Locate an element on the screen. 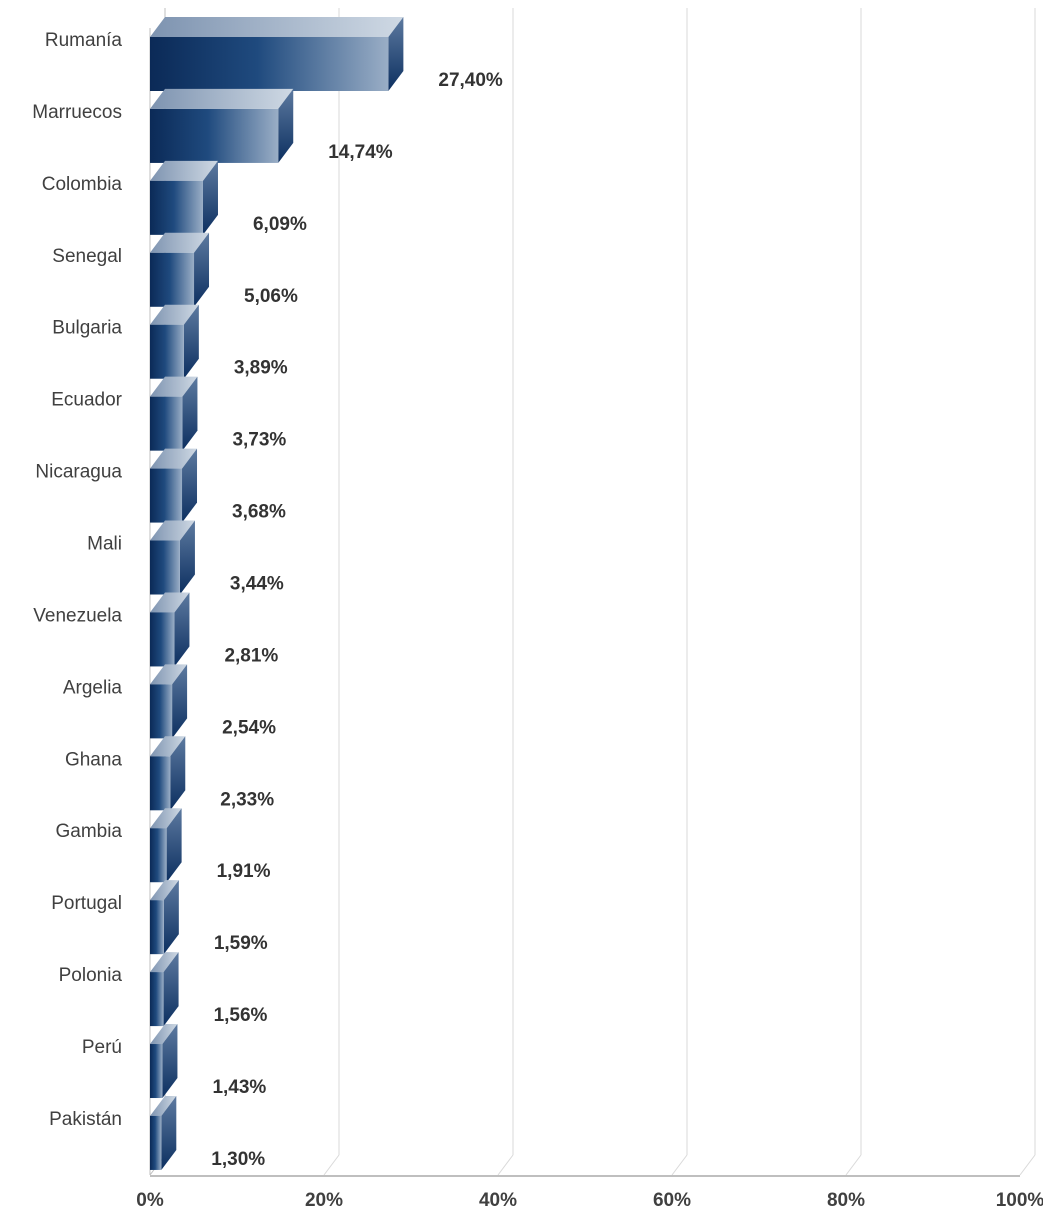  category-label: Mali is located at coordinates (104, 544).